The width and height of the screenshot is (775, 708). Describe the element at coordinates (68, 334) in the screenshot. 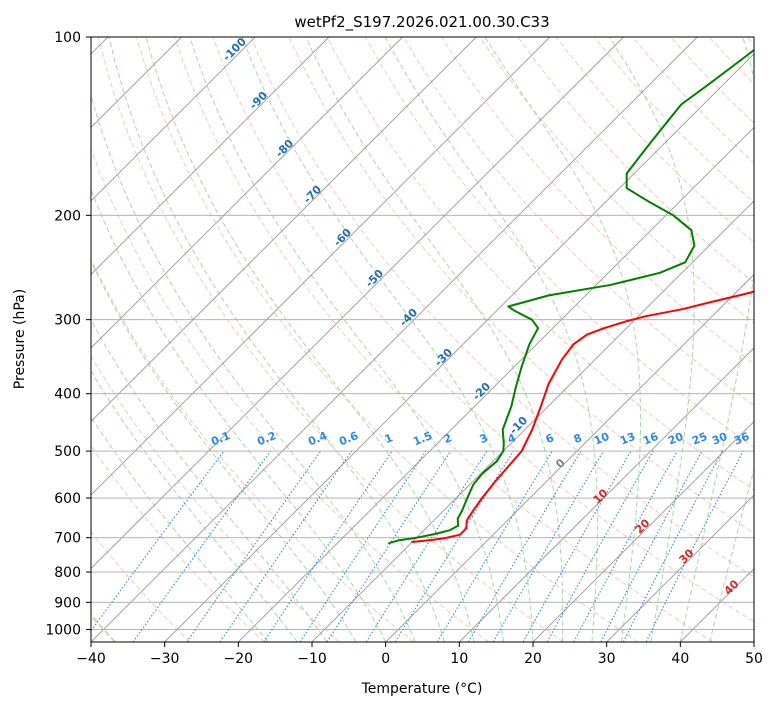

I see `y-axis: 100 200 300 400 500 600 700 800 900 1000` at that location.